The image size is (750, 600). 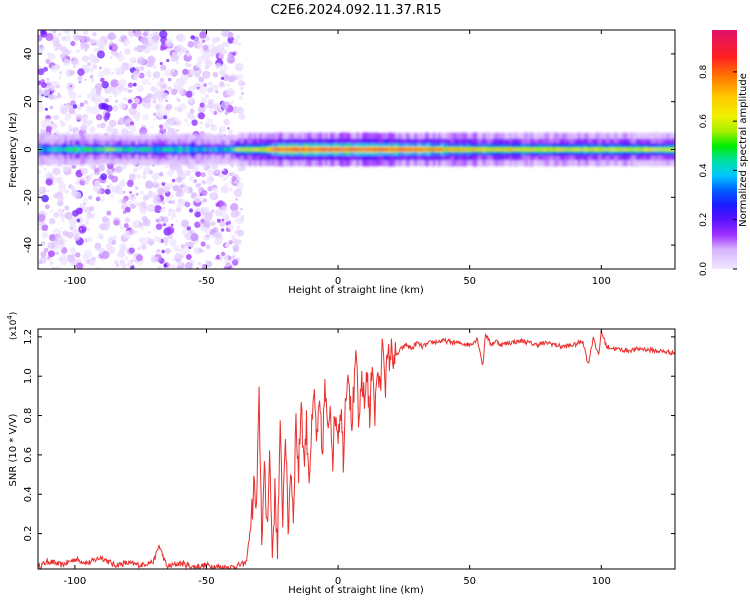 I want to click on y-tick-label: 1.0, so click(x=28, y=376).